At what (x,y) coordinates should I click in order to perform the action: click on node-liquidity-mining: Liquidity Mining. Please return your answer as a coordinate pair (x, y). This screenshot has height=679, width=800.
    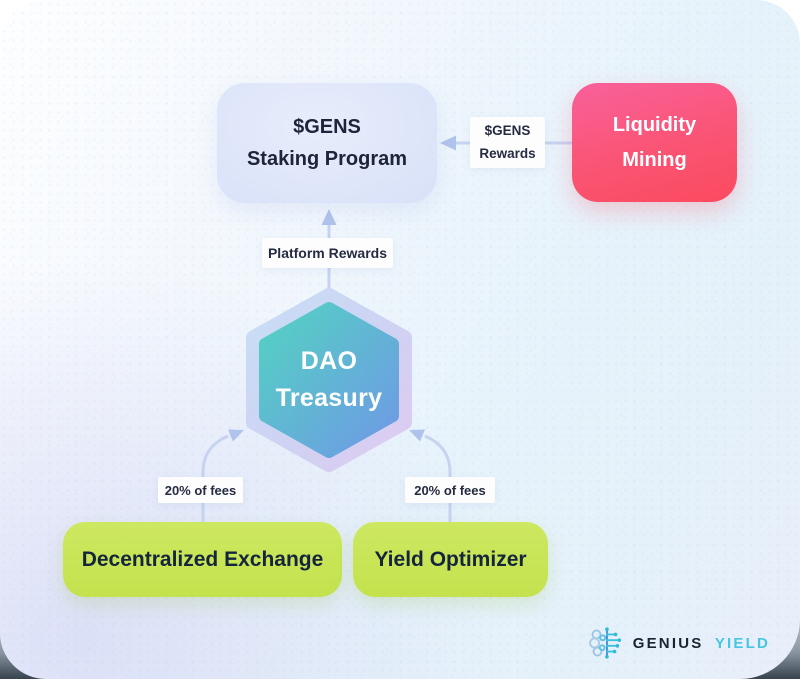
    Looking at the image, I should click on (654, 142).